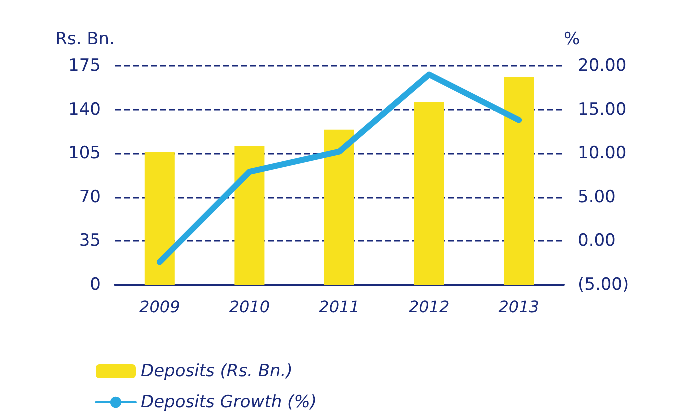 Image resolution: width=674 pixels, height=418 pixels. Describe the element at coordinates (229, 402) in the screenshot. I see `legend-label: Deposits Growth (%)` at that location.